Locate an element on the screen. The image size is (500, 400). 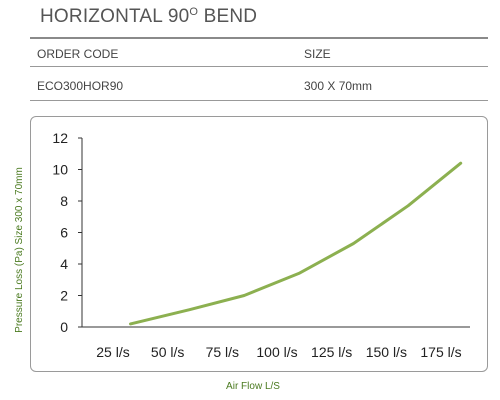
y-axis-label: Pressure Loss (Pa) Size 300 x 70mm is located at coordinates (19, 250).